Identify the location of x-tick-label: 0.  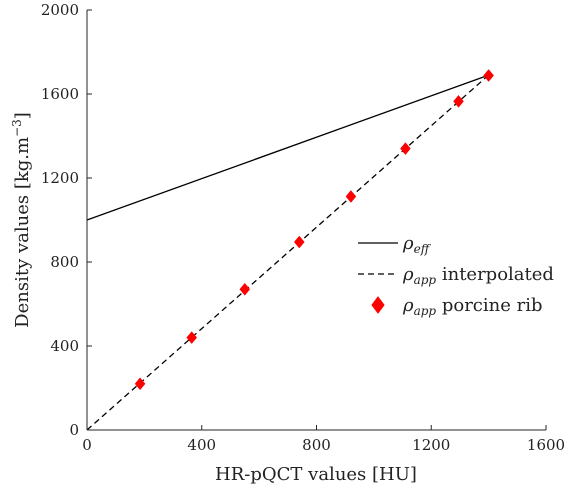
(87, 445).